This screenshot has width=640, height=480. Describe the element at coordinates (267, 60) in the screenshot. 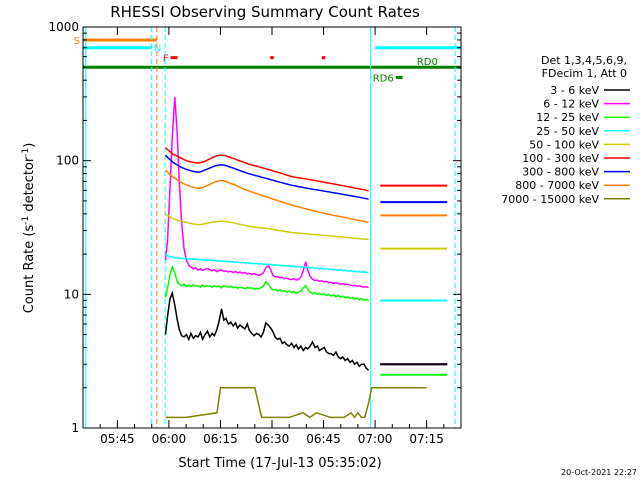

I see `flags-layer: S NF RD0 RD6` at that location.